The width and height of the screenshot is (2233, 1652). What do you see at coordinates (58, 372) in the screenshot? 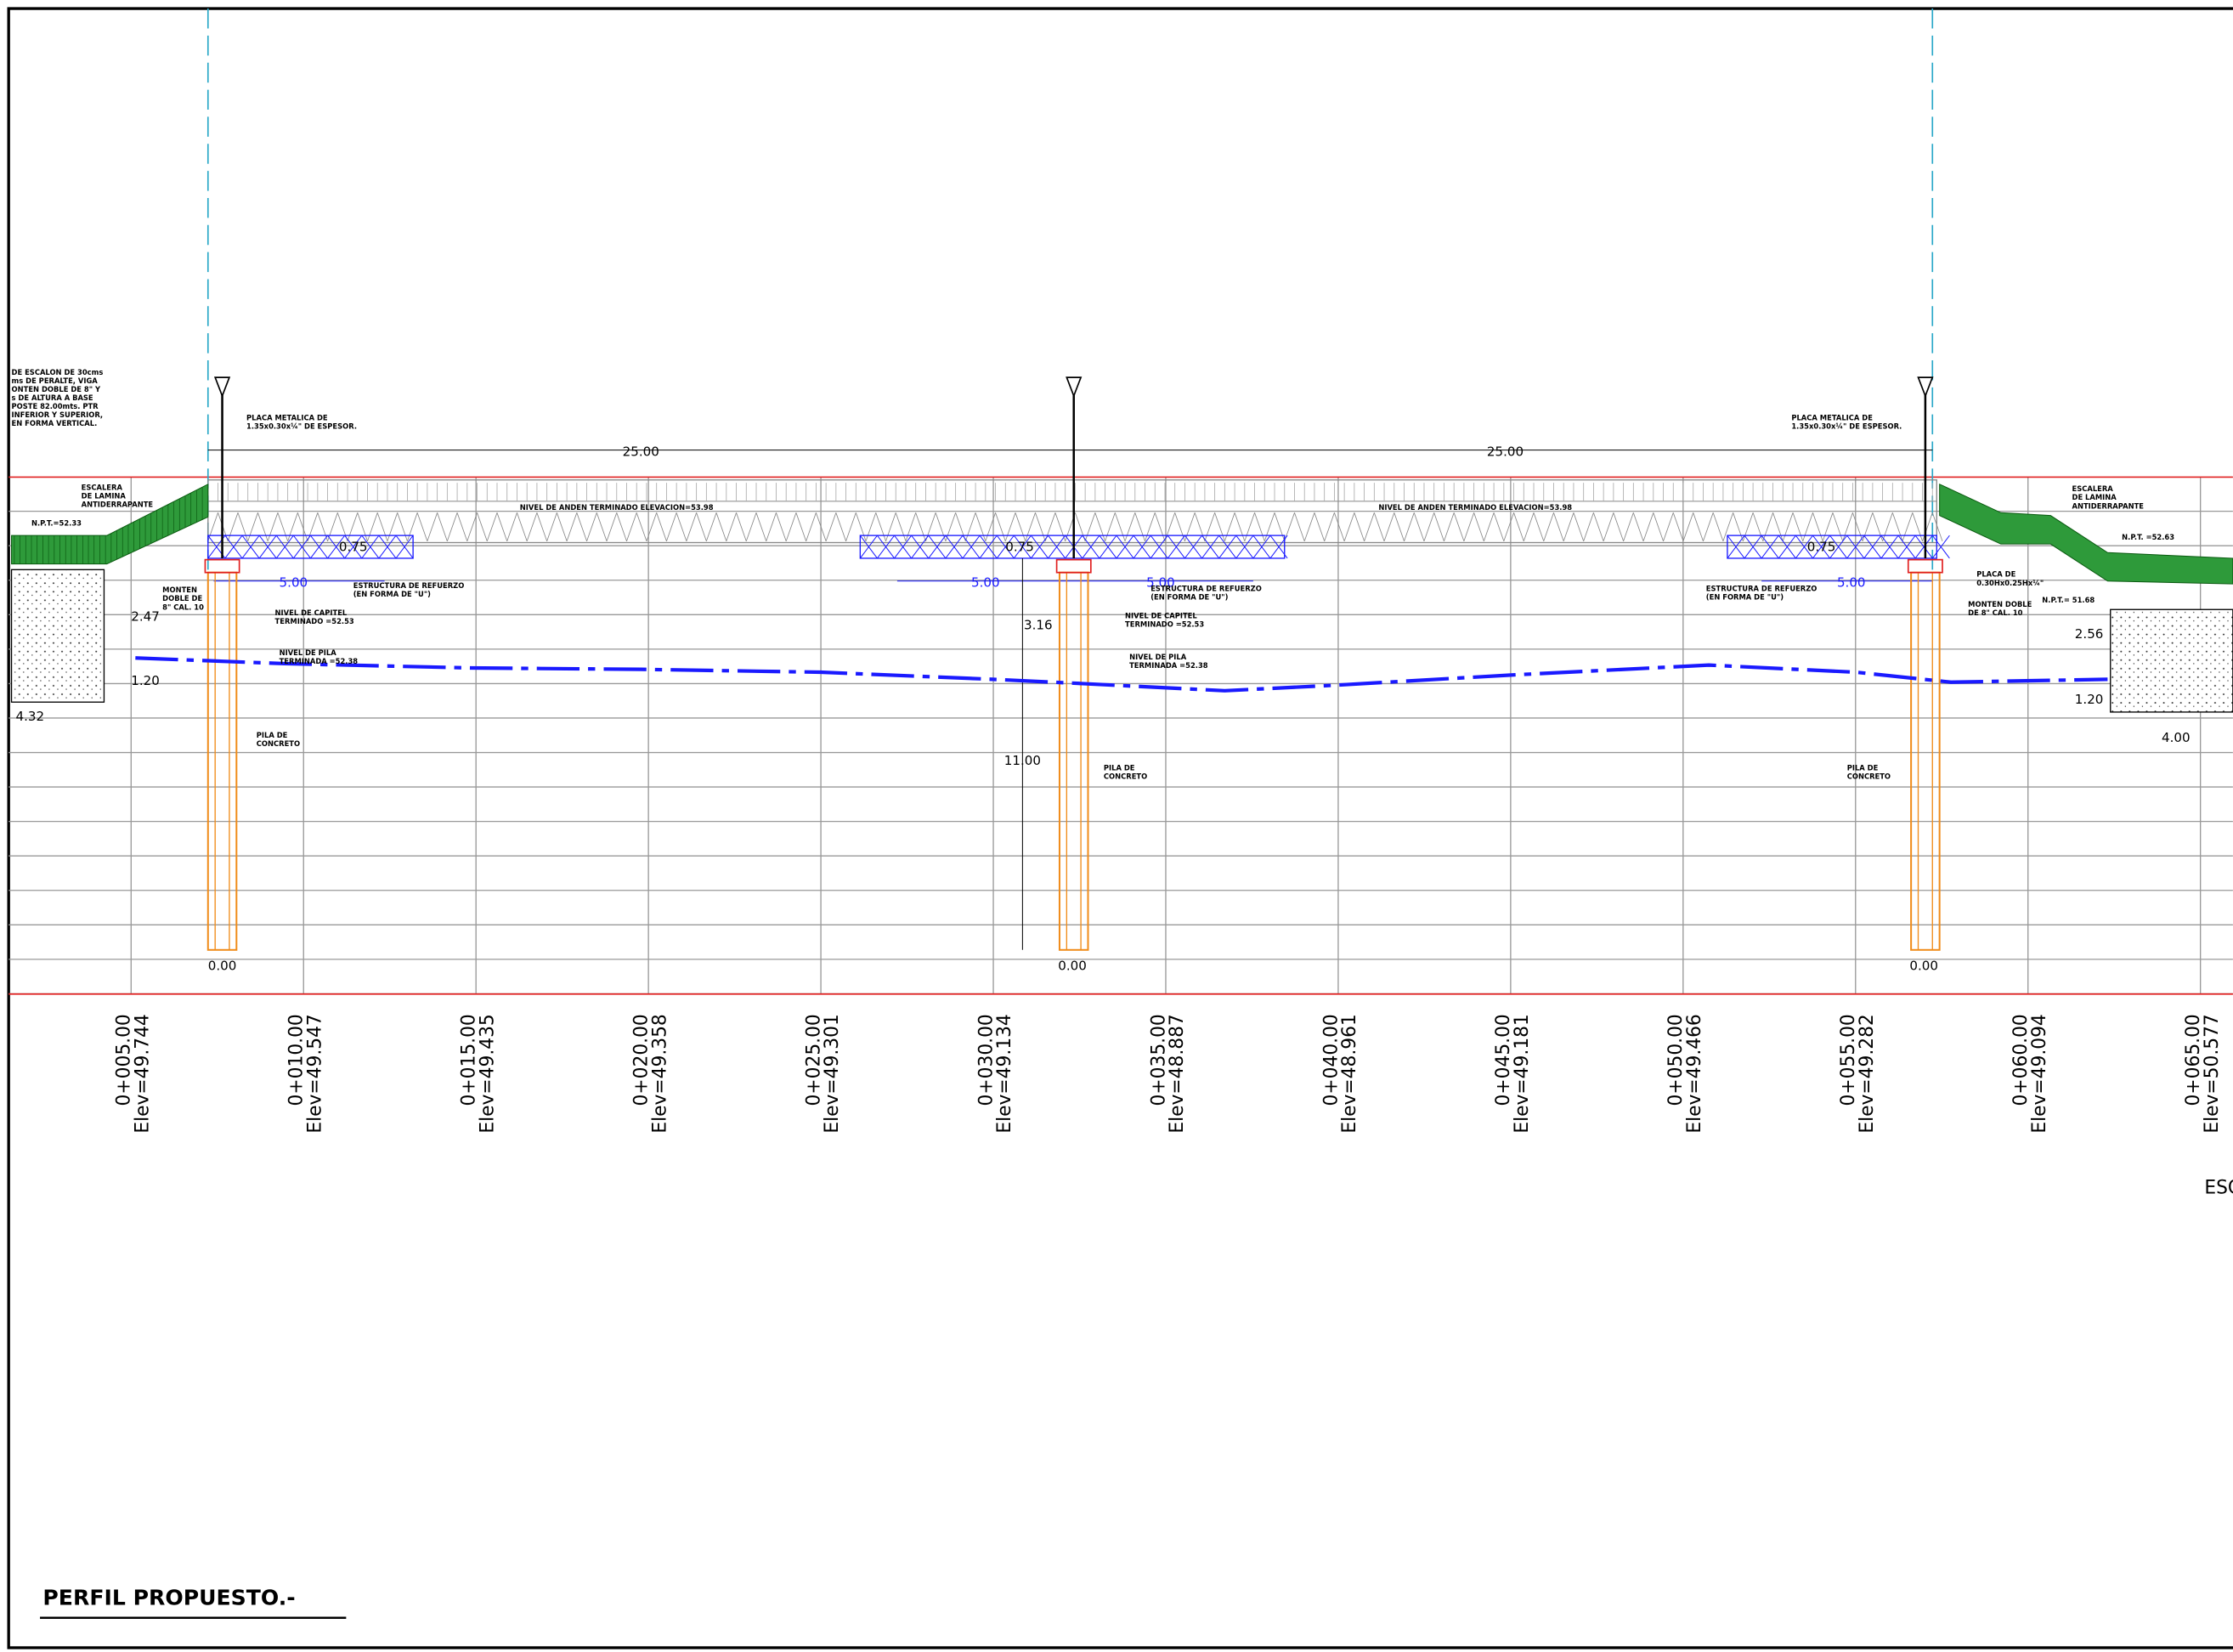
I see `note: DE ESCALON DE 30cms` at bounding box center [58, 372].